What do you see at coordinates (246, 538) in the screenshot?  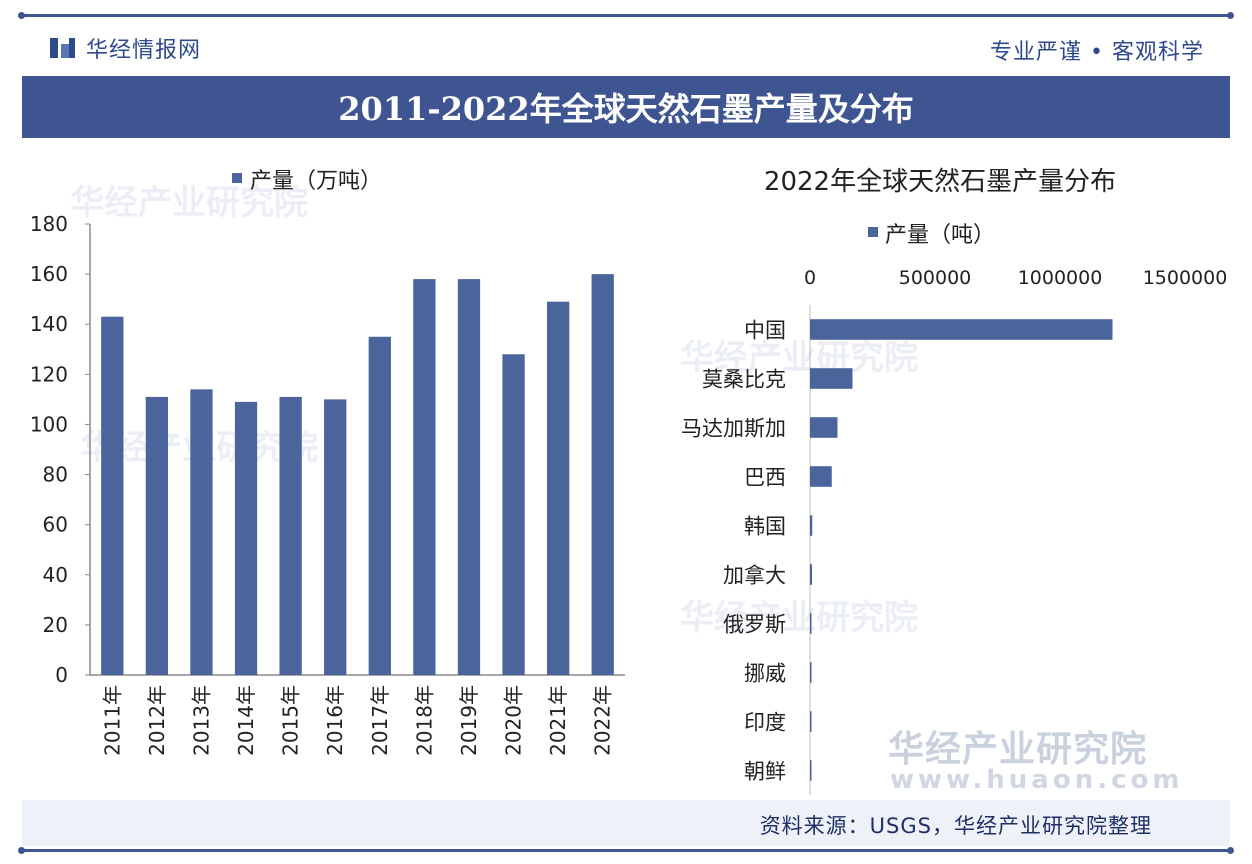 I see `bar-2014年` at bounding box center [246, 538].